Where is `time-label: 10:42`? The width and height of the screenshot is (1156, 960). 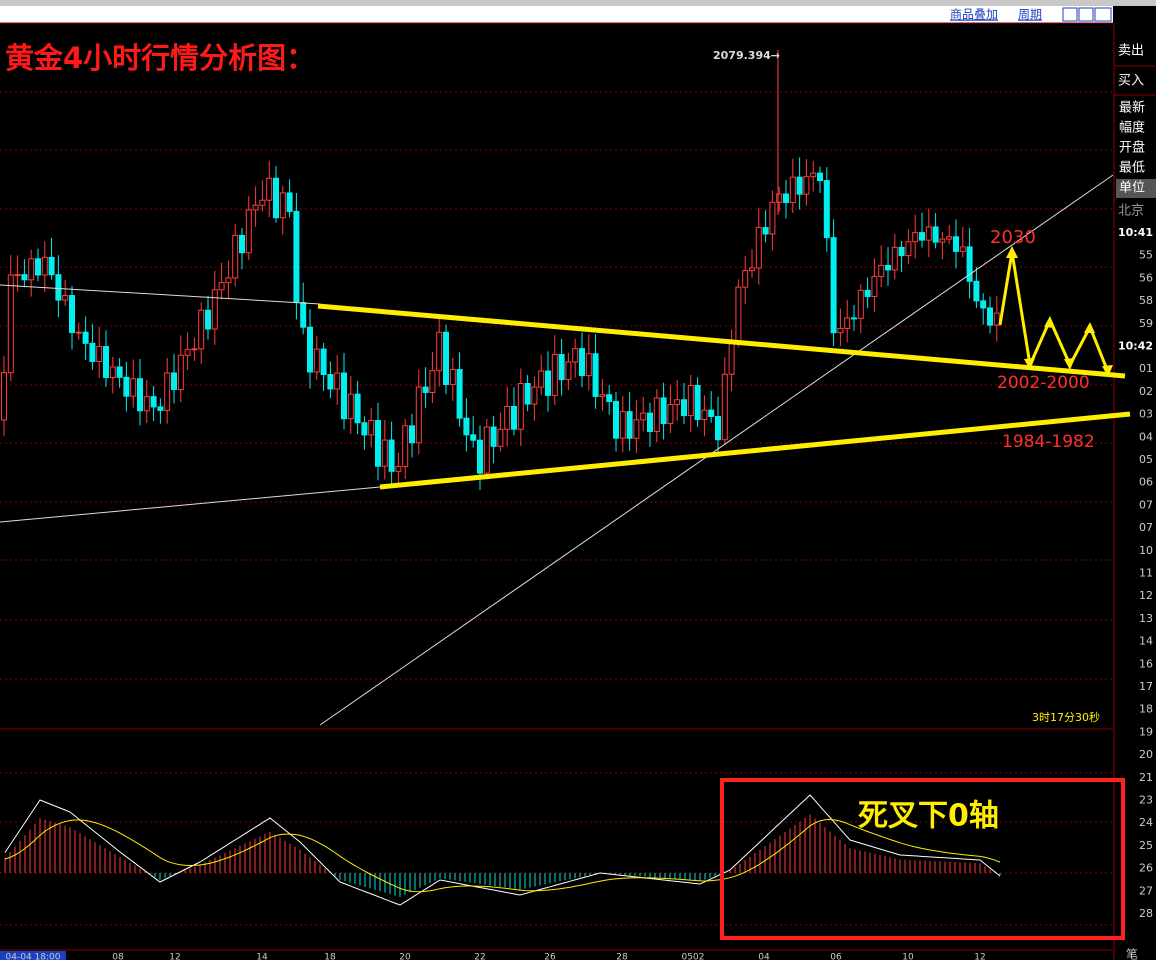
time-label: 10:42 is located at coordinates (1135, 346).